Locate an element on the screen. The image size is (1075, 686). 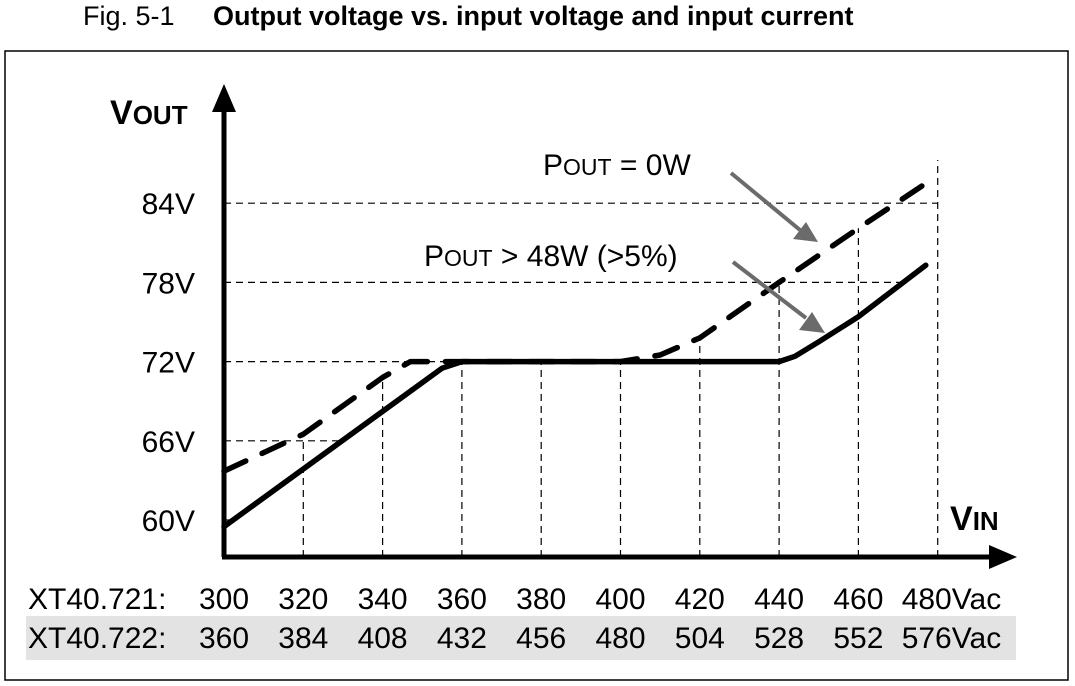
y-tick-label: 60V is located at coordinates (168, 521).